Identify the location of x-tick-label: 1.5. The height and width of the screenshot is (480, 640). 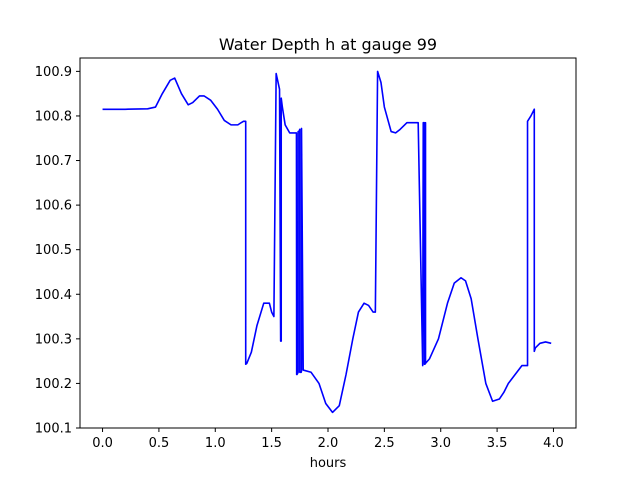
(271, 443).